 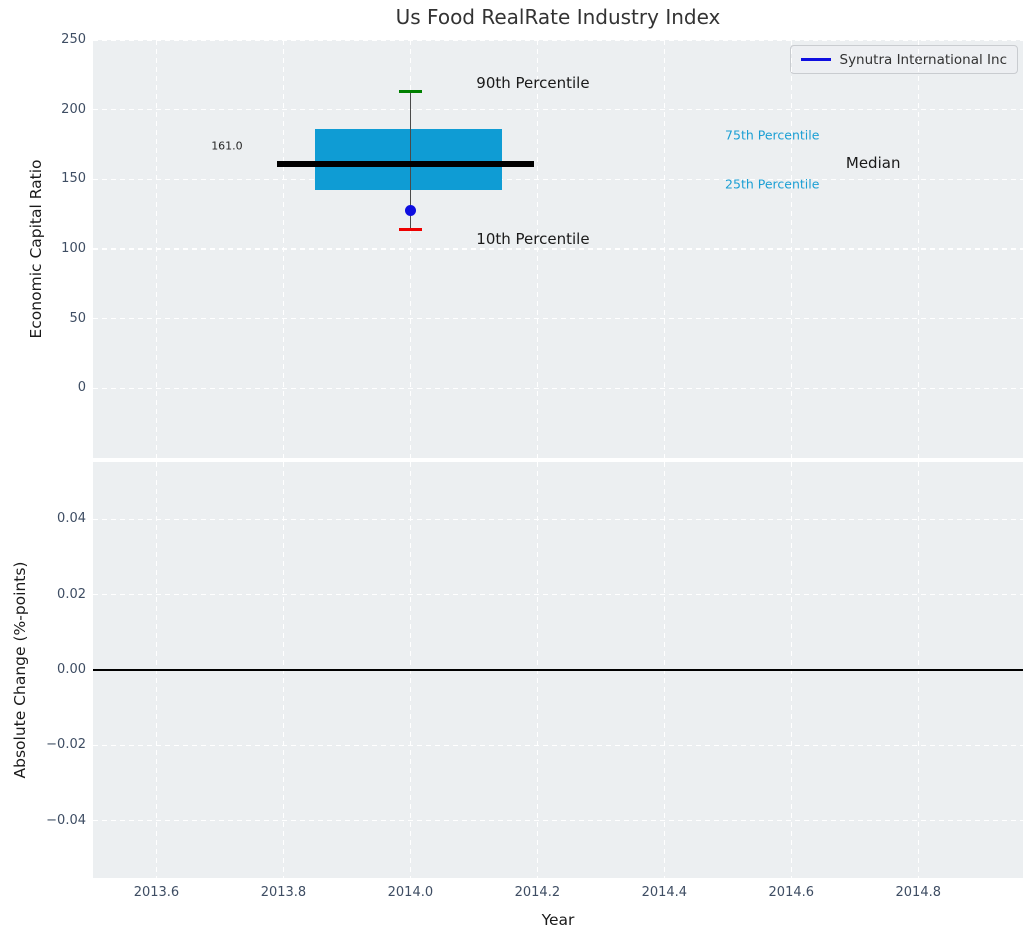 I want to click on chart-title: Us Food RealRate Industry Index, so click(x=558, y=17).